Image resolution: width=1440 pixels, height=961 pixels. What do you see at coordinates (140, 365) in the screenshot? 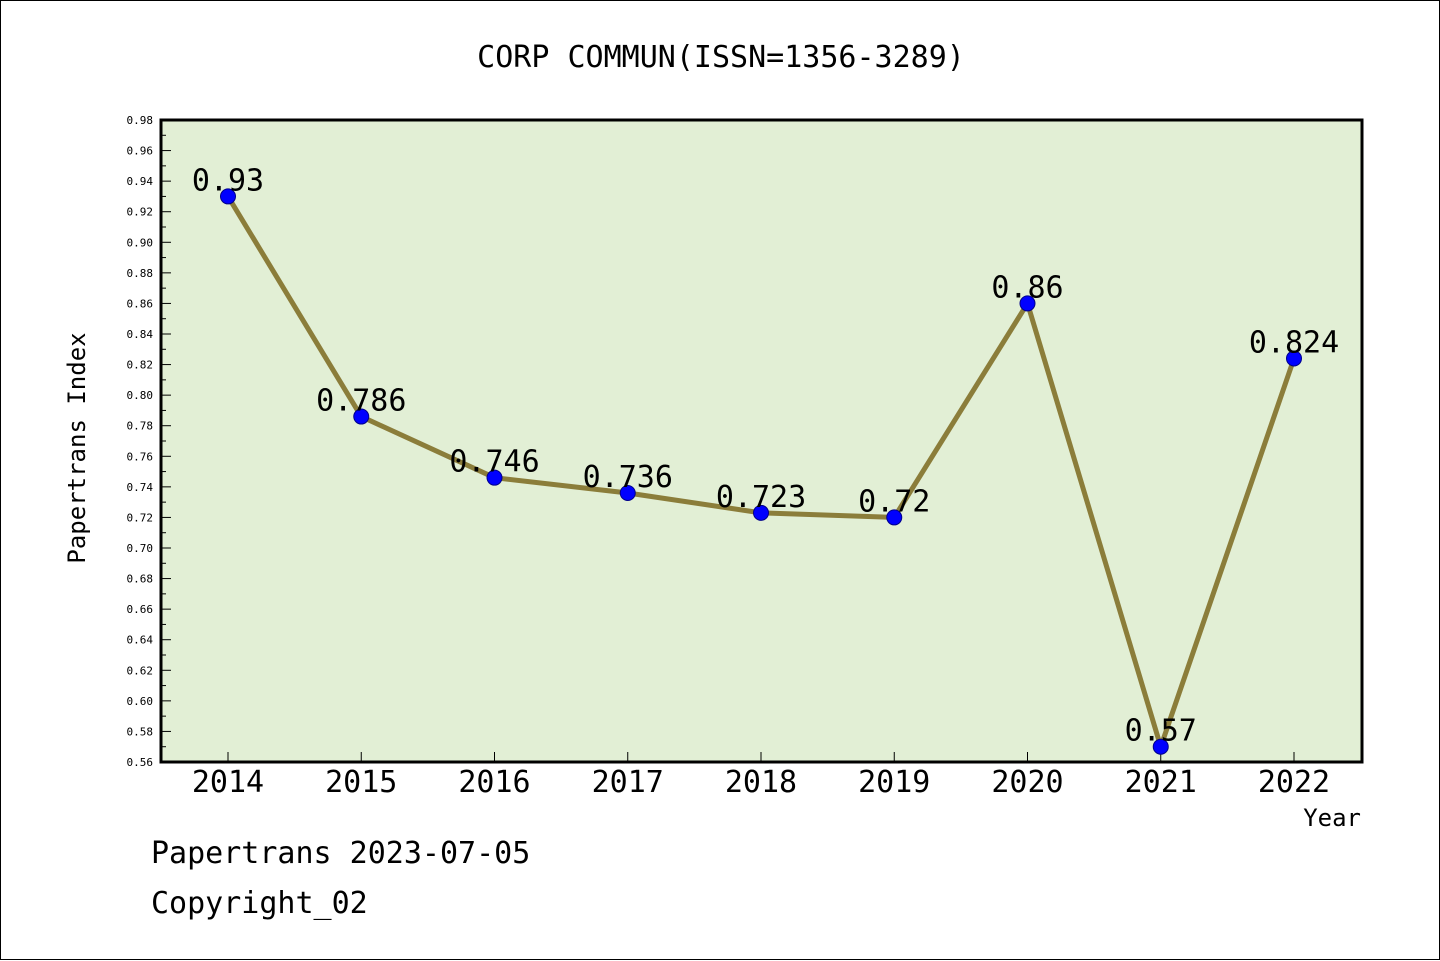
I see `y-tick-label: 0.82` at bounding box center [140, 365].